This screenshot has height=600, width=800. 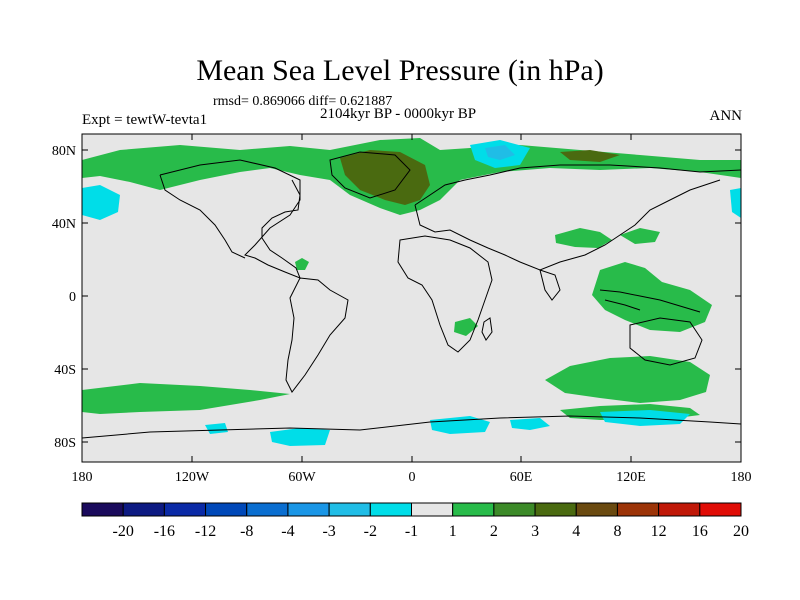 I want to click on y-tick-label: 40N, so click(x=64, y=224).